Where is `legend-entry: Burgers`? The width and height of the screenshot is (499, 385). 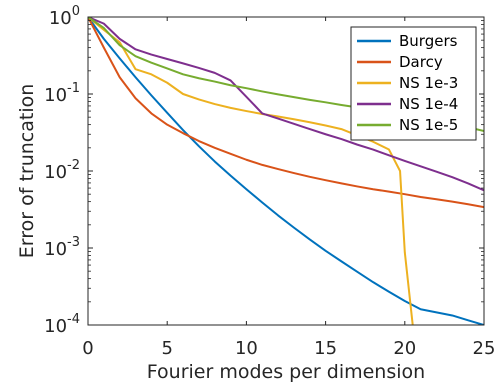
legend-entry: Burgers is located at coordinates (428, 41).